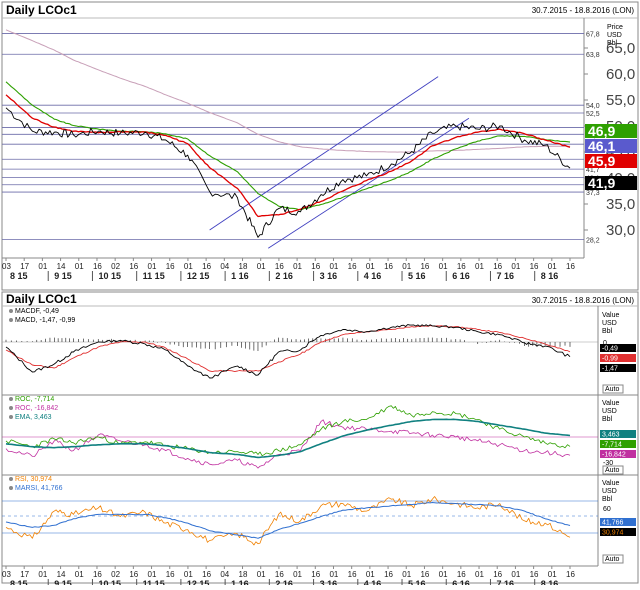  Describe the element at coordinates (39, 488) in the screenshot. I see `marsi-legend: MARSI, 41,766` at that location.